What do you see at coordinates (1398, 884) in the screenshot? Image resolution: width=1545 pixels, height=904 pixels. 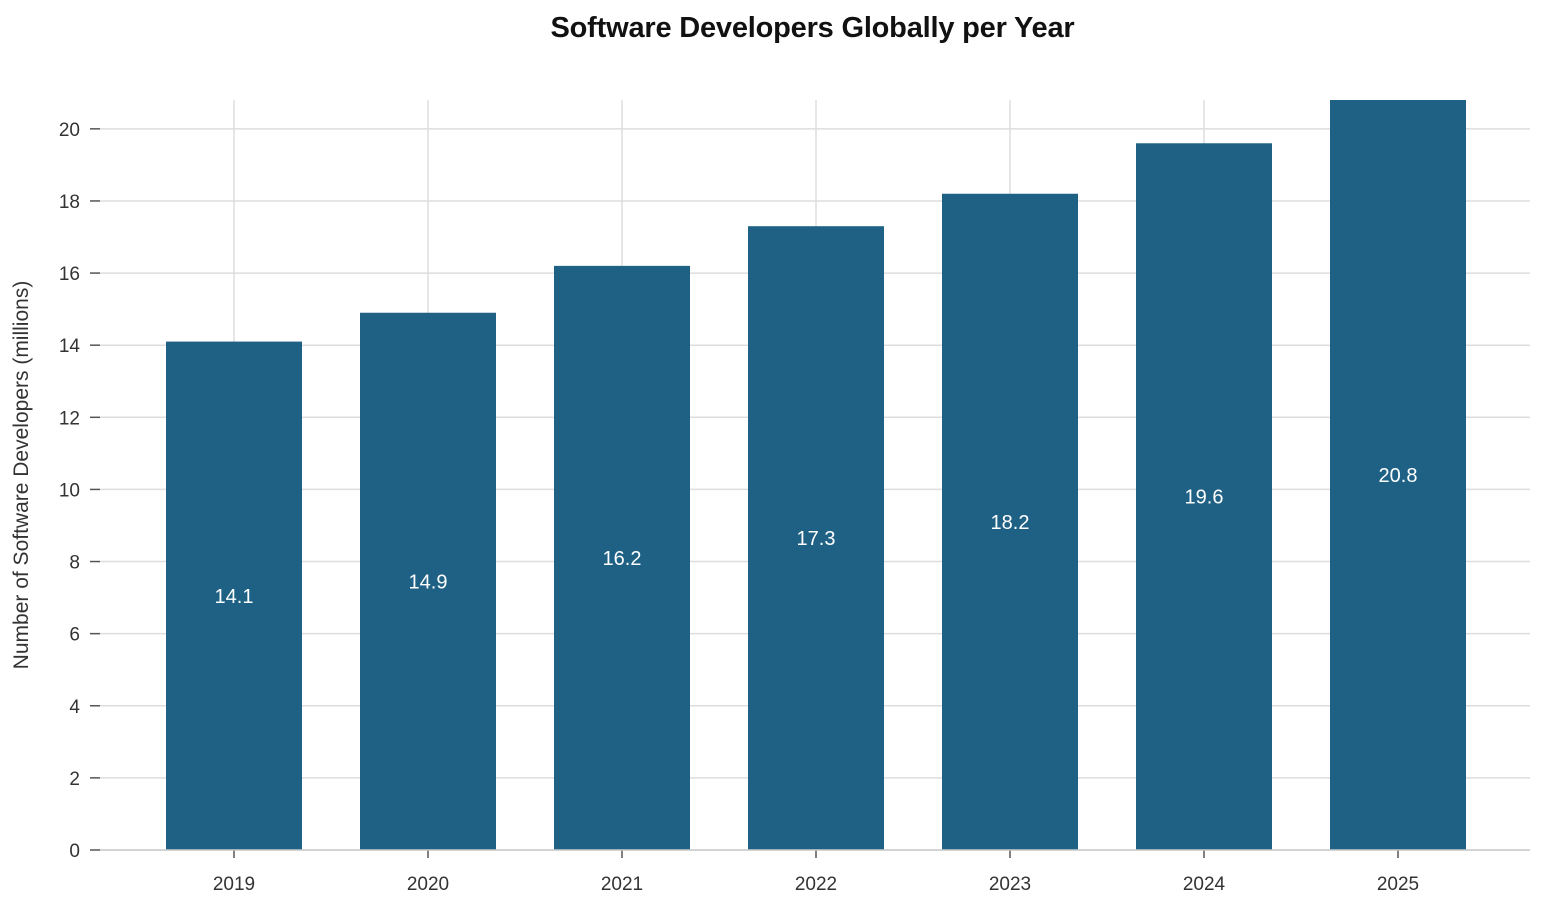 I see `x-tick-label-2025: 2025` at bounding box center [1398, 884].